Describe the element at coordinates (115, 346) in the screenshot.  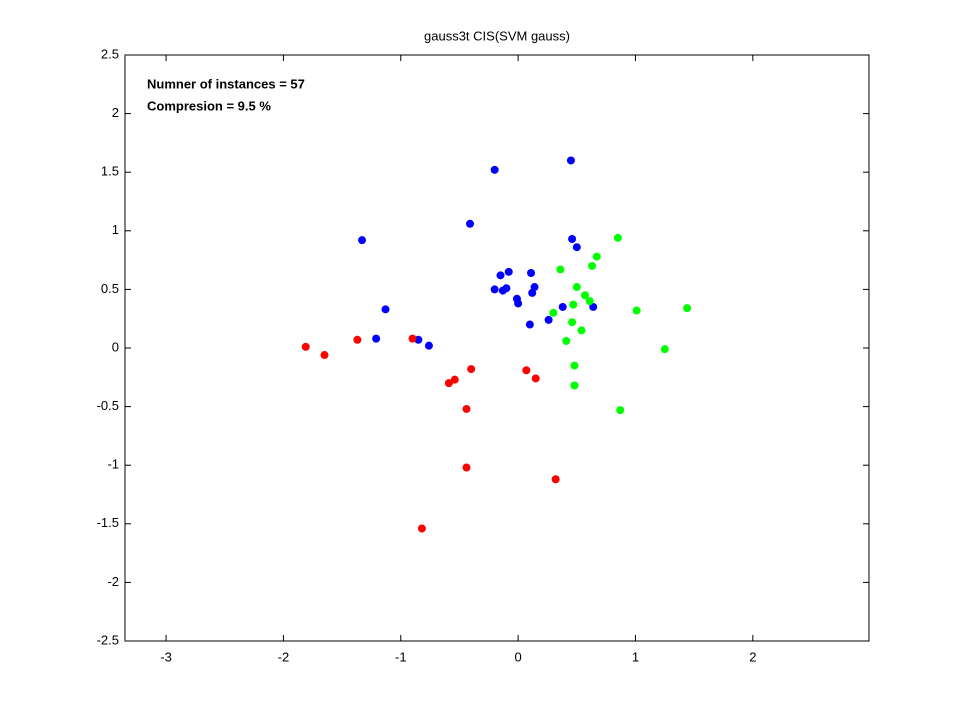
I see `y-tick-label: 0` at that location.